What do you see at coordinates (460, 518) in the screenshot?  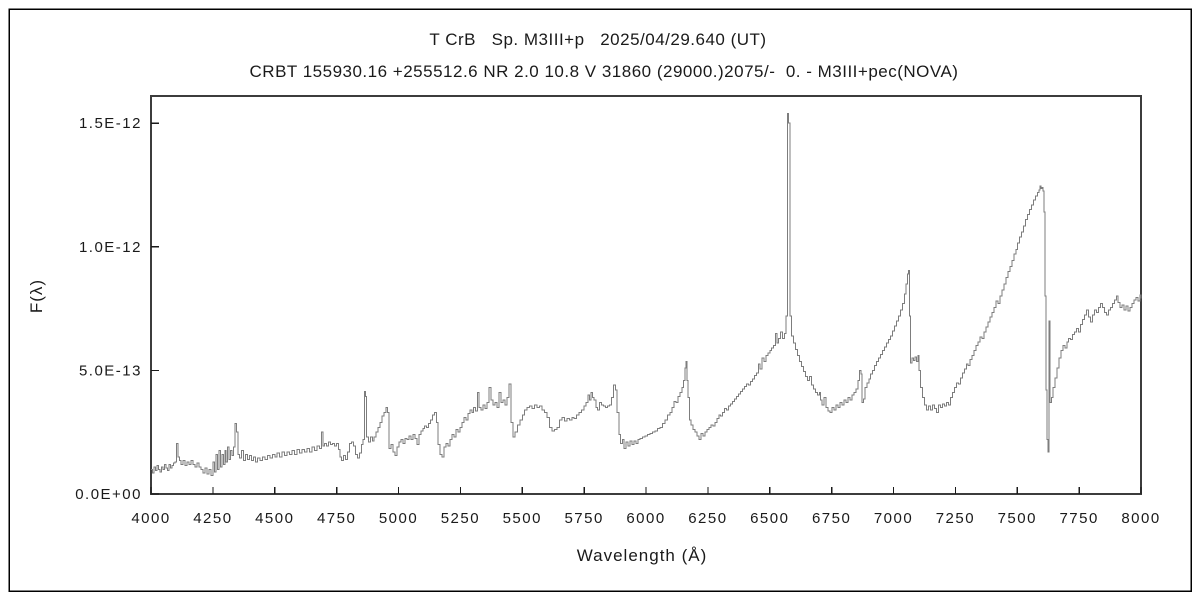 I see `x-tick-label: 5250` at bounding box center [460, 518].